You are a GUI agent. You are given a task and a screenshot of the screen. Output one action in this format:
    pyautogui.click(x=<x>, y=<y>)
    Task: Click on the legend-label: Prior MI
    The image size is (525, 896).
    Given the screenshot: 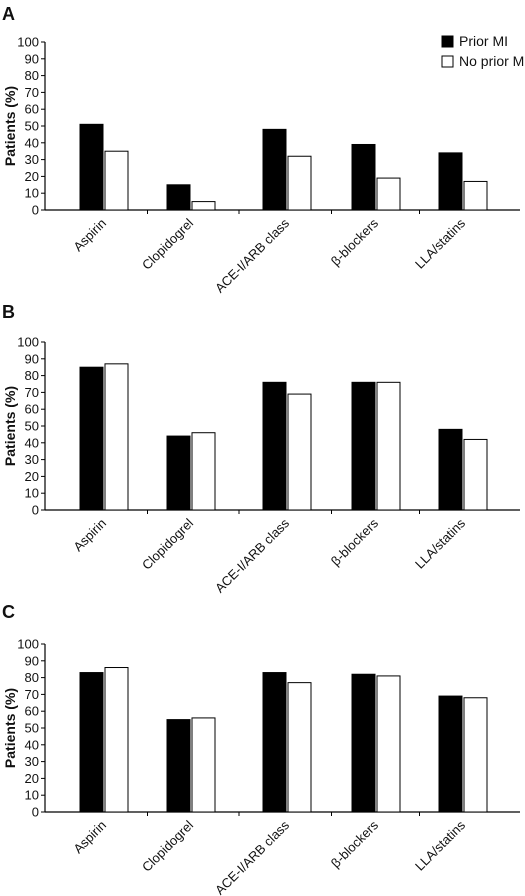 What is the action you would take?
    pyautogui.click(x=483, y=41)
    